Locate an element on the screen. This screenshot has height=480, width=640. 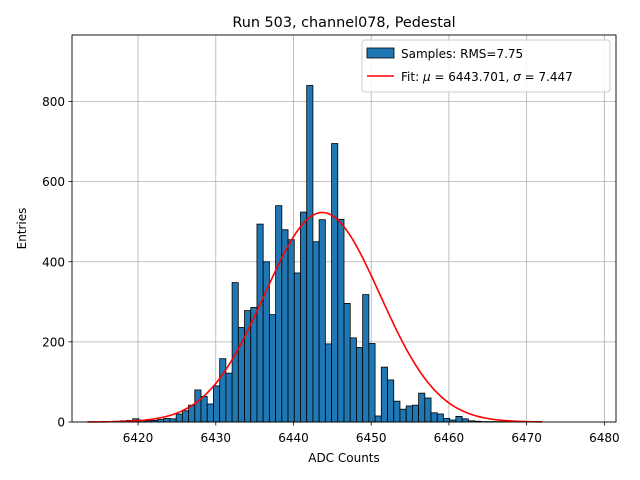
y-tick-label: 200 is located at coordinates (53, 342).